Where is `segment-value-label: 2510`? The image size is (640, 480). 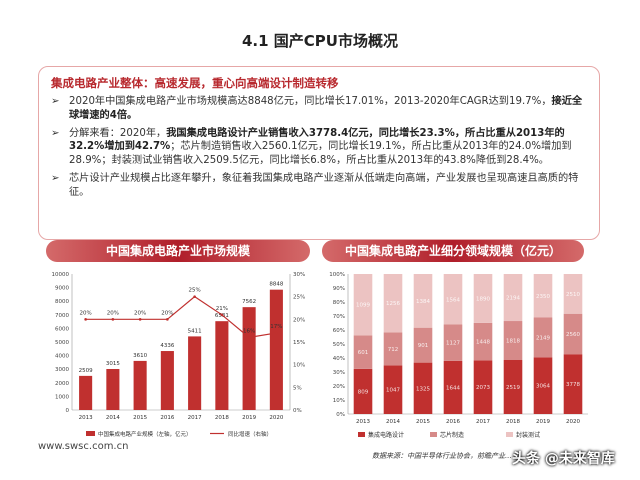
segment-value-label: 2510 is located at coordinates (573, 295).